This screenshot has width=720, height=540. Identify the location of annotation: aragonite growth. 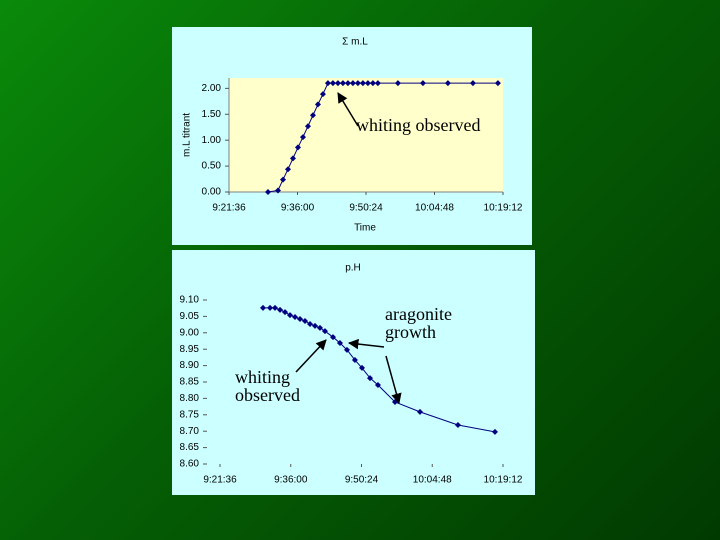
(418, 323).